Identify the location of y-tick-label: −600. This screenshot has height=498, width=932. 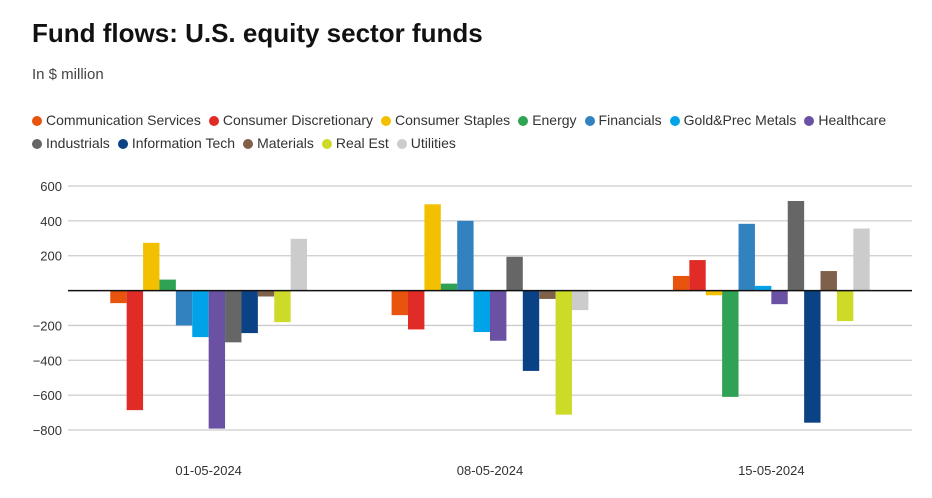
(47, 395).